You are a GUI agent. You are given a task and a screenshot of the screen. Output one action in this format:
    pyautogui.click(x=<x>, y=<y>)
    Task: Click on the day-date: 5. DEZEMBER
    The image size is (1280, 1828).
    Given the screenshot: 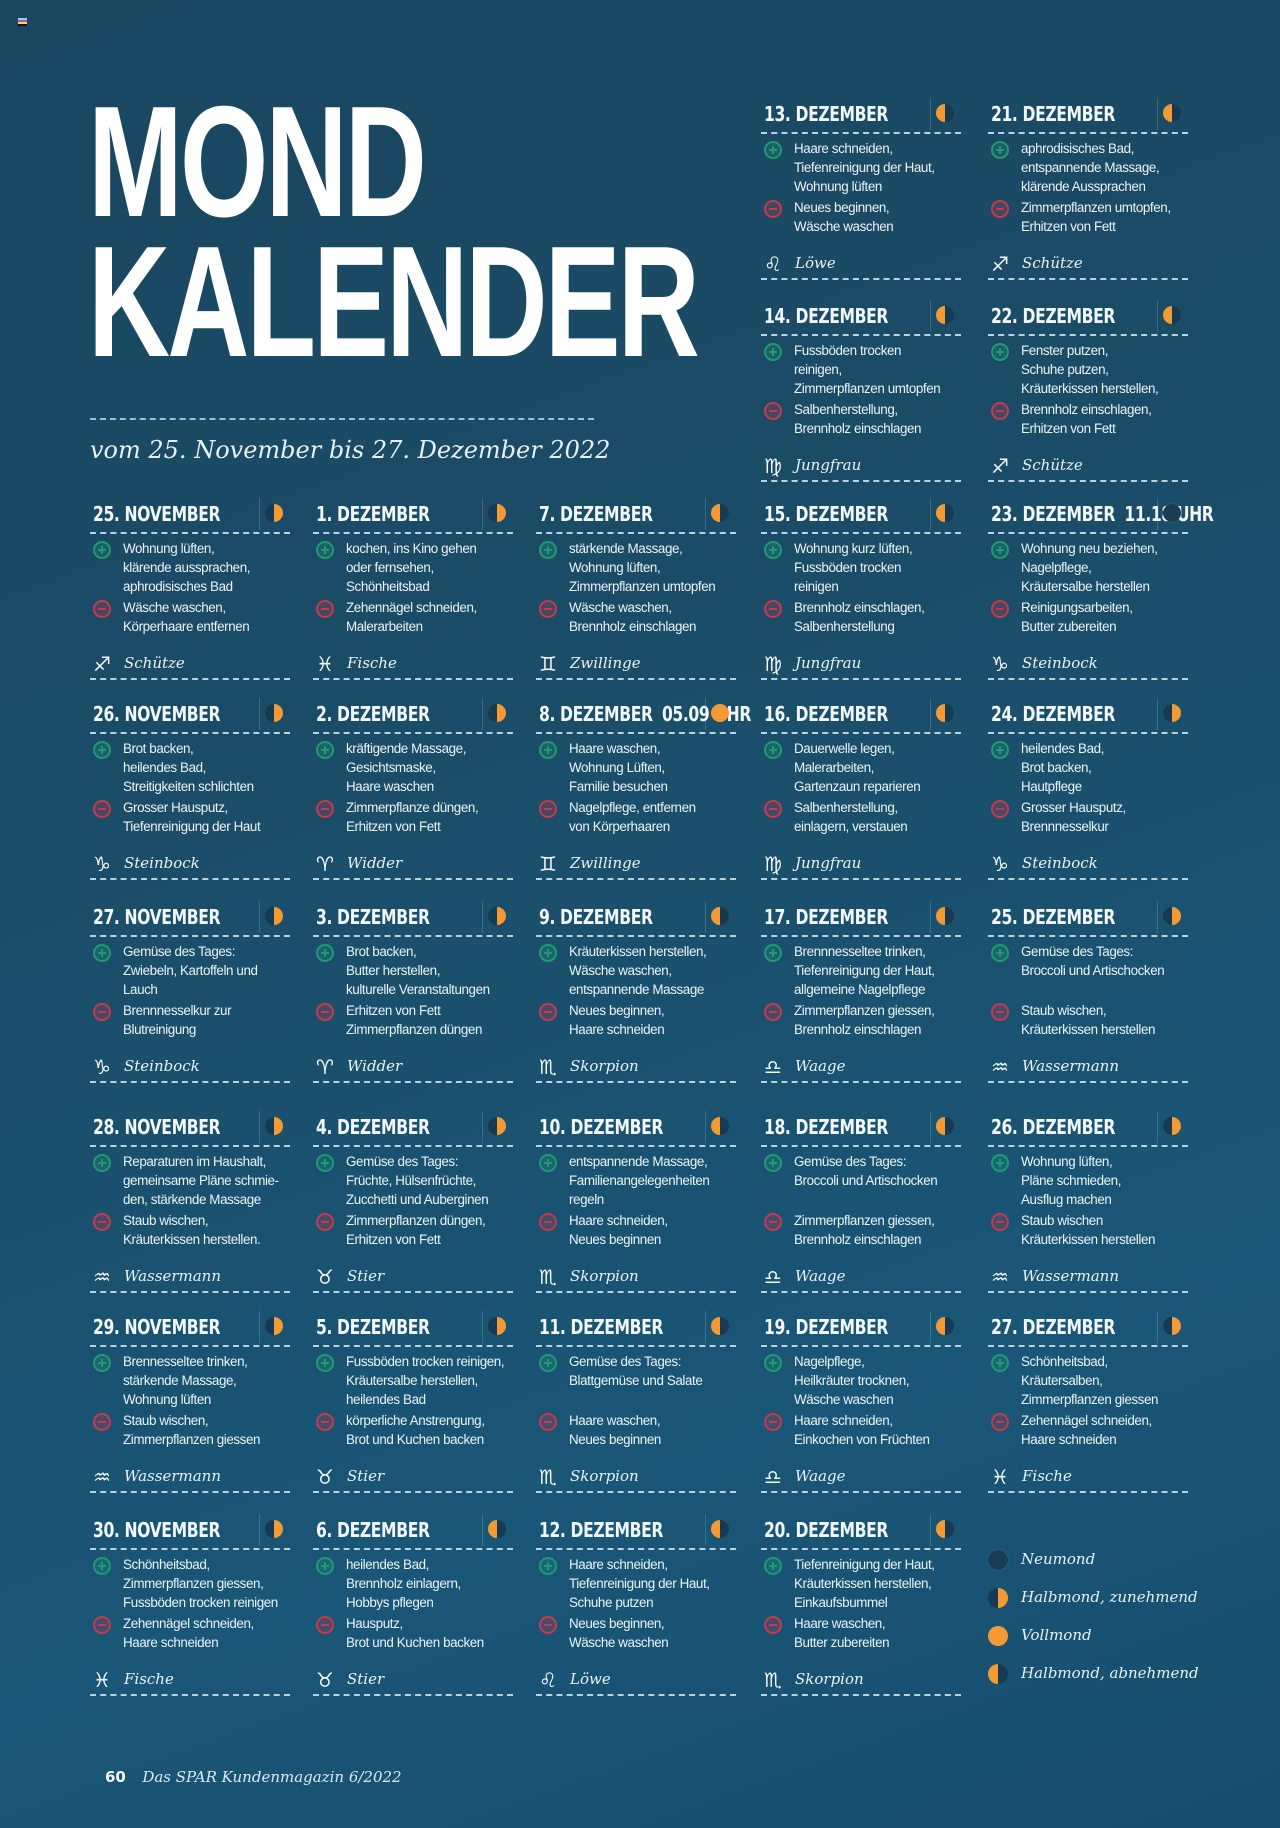 What is the action you would take?
    pyautogui.click(x=373, y=1327)
    